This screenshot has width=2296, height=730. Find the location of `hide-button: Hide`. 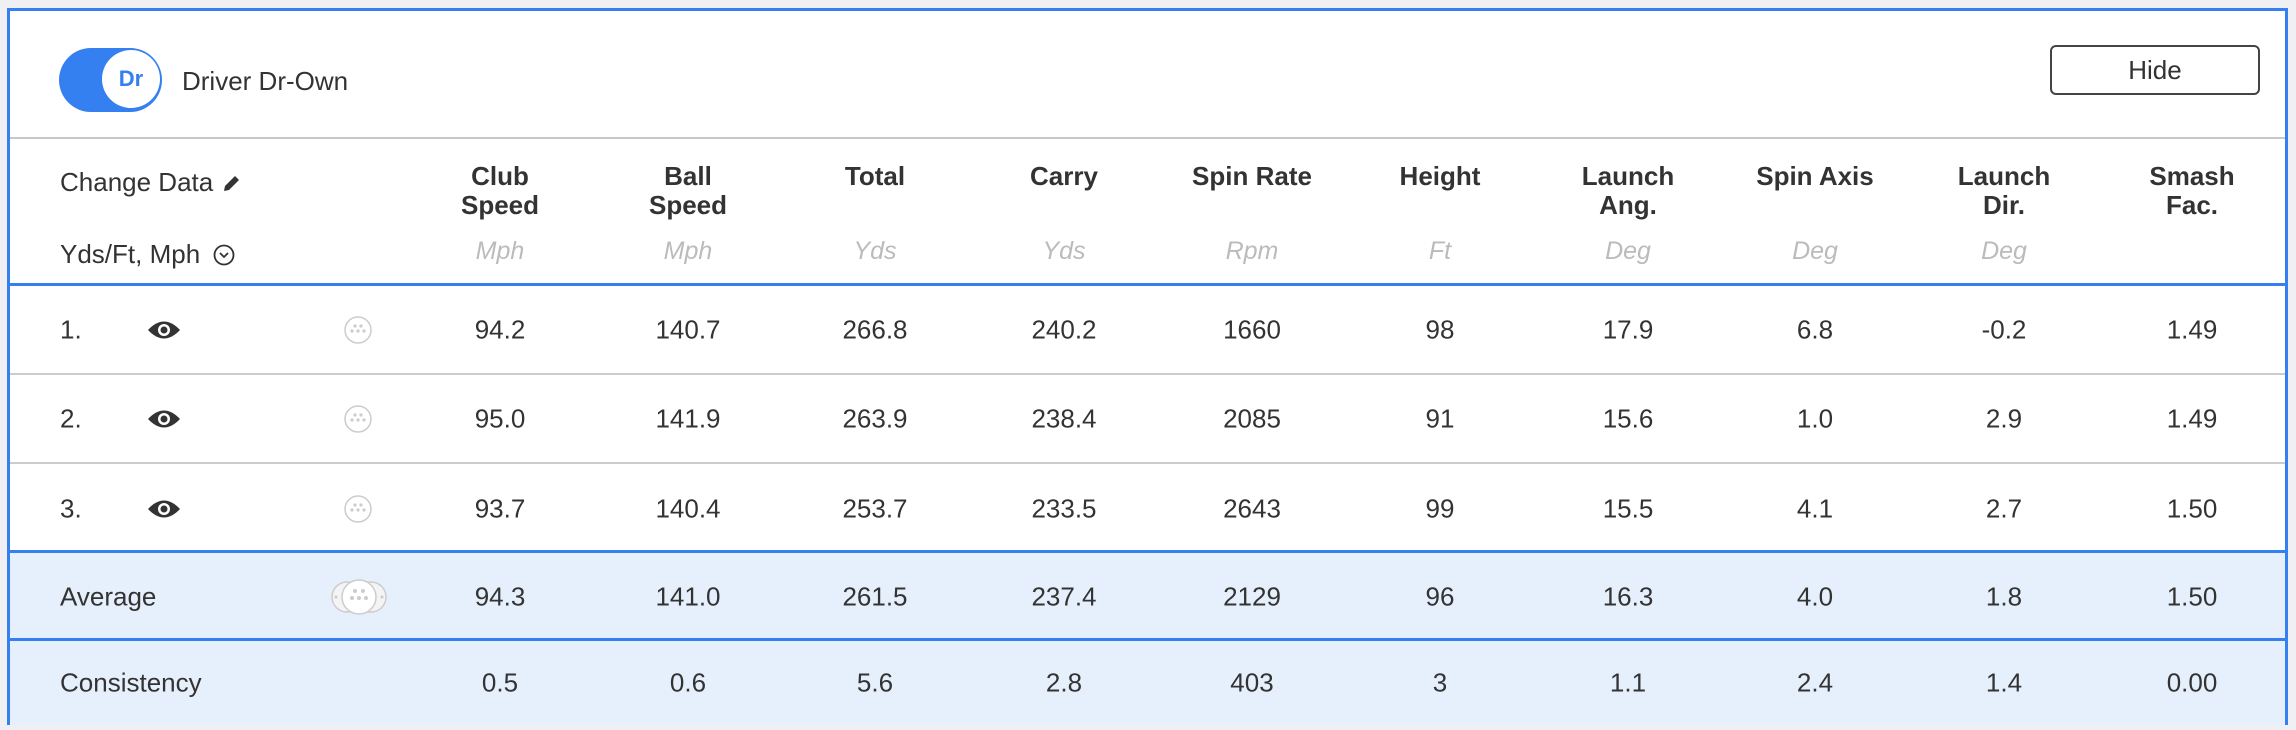

hide-button: Hide is located at coordinates (2155, 70).